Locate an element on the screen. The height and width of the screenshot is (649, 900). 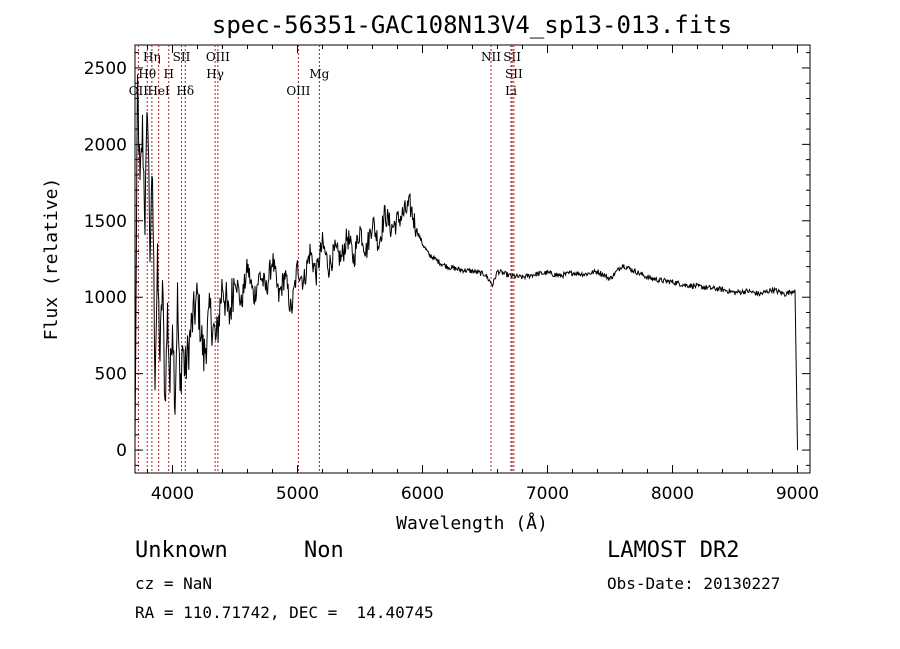
x-tick-label: 6000 is located at coordinates (422, 494).